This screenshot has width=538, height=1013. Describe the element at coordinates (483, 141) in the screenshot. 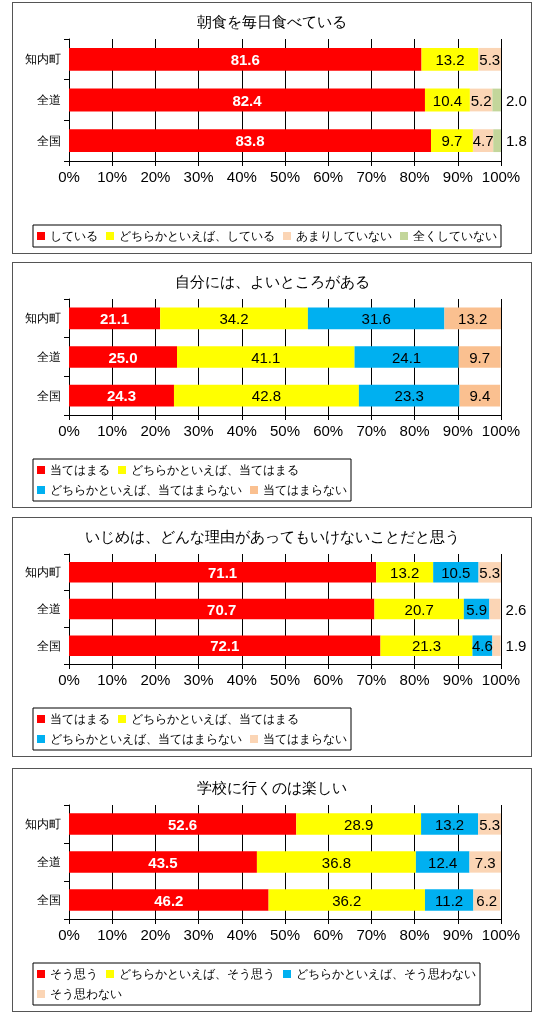

I see `data-label: 4.7` at that location.